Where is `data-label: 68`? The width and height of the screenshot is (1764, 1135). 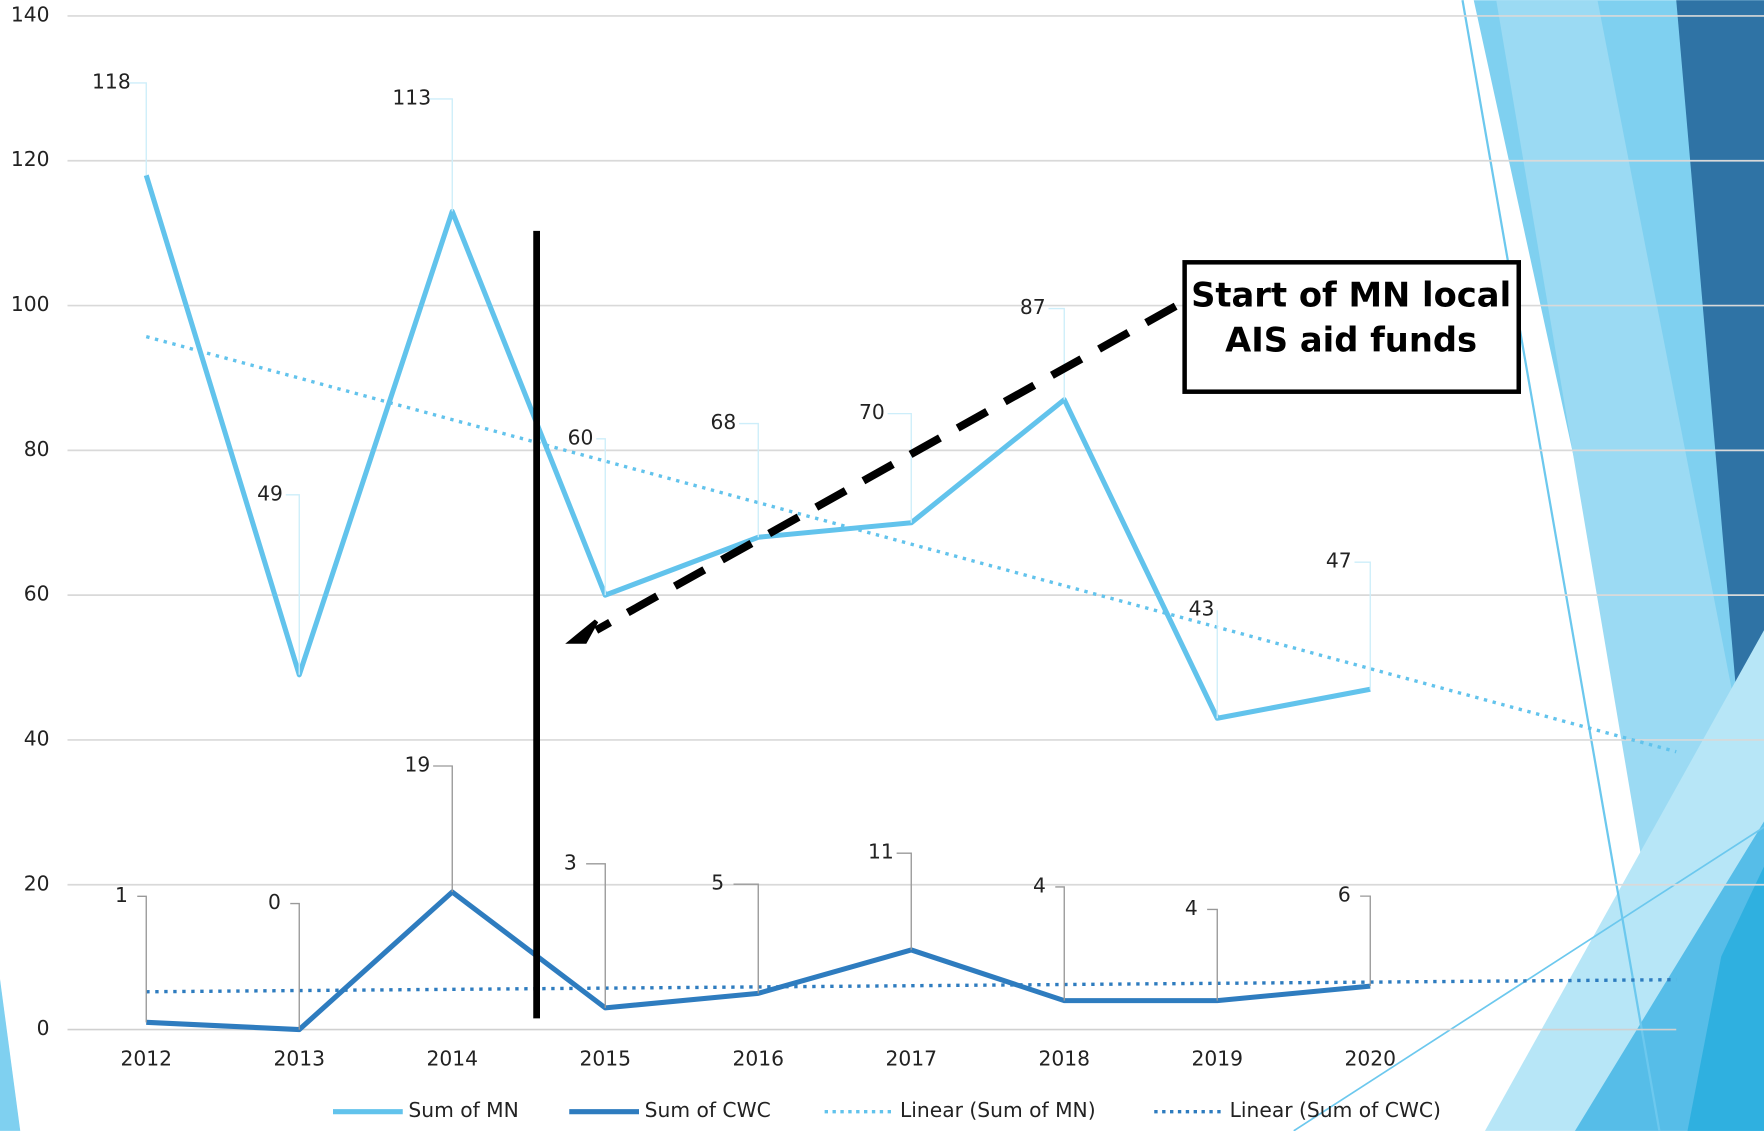
data-label: 68 is located at coordinates (723, 422).